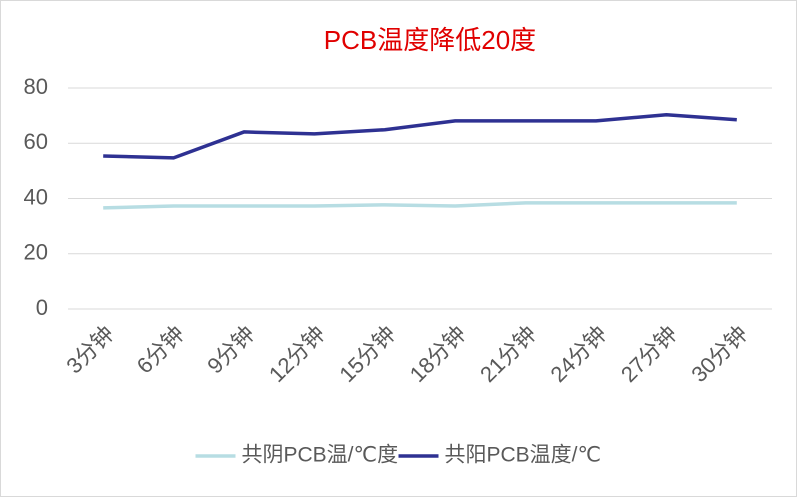  I want to click on y-tick-label: 40, so click(36, 196).